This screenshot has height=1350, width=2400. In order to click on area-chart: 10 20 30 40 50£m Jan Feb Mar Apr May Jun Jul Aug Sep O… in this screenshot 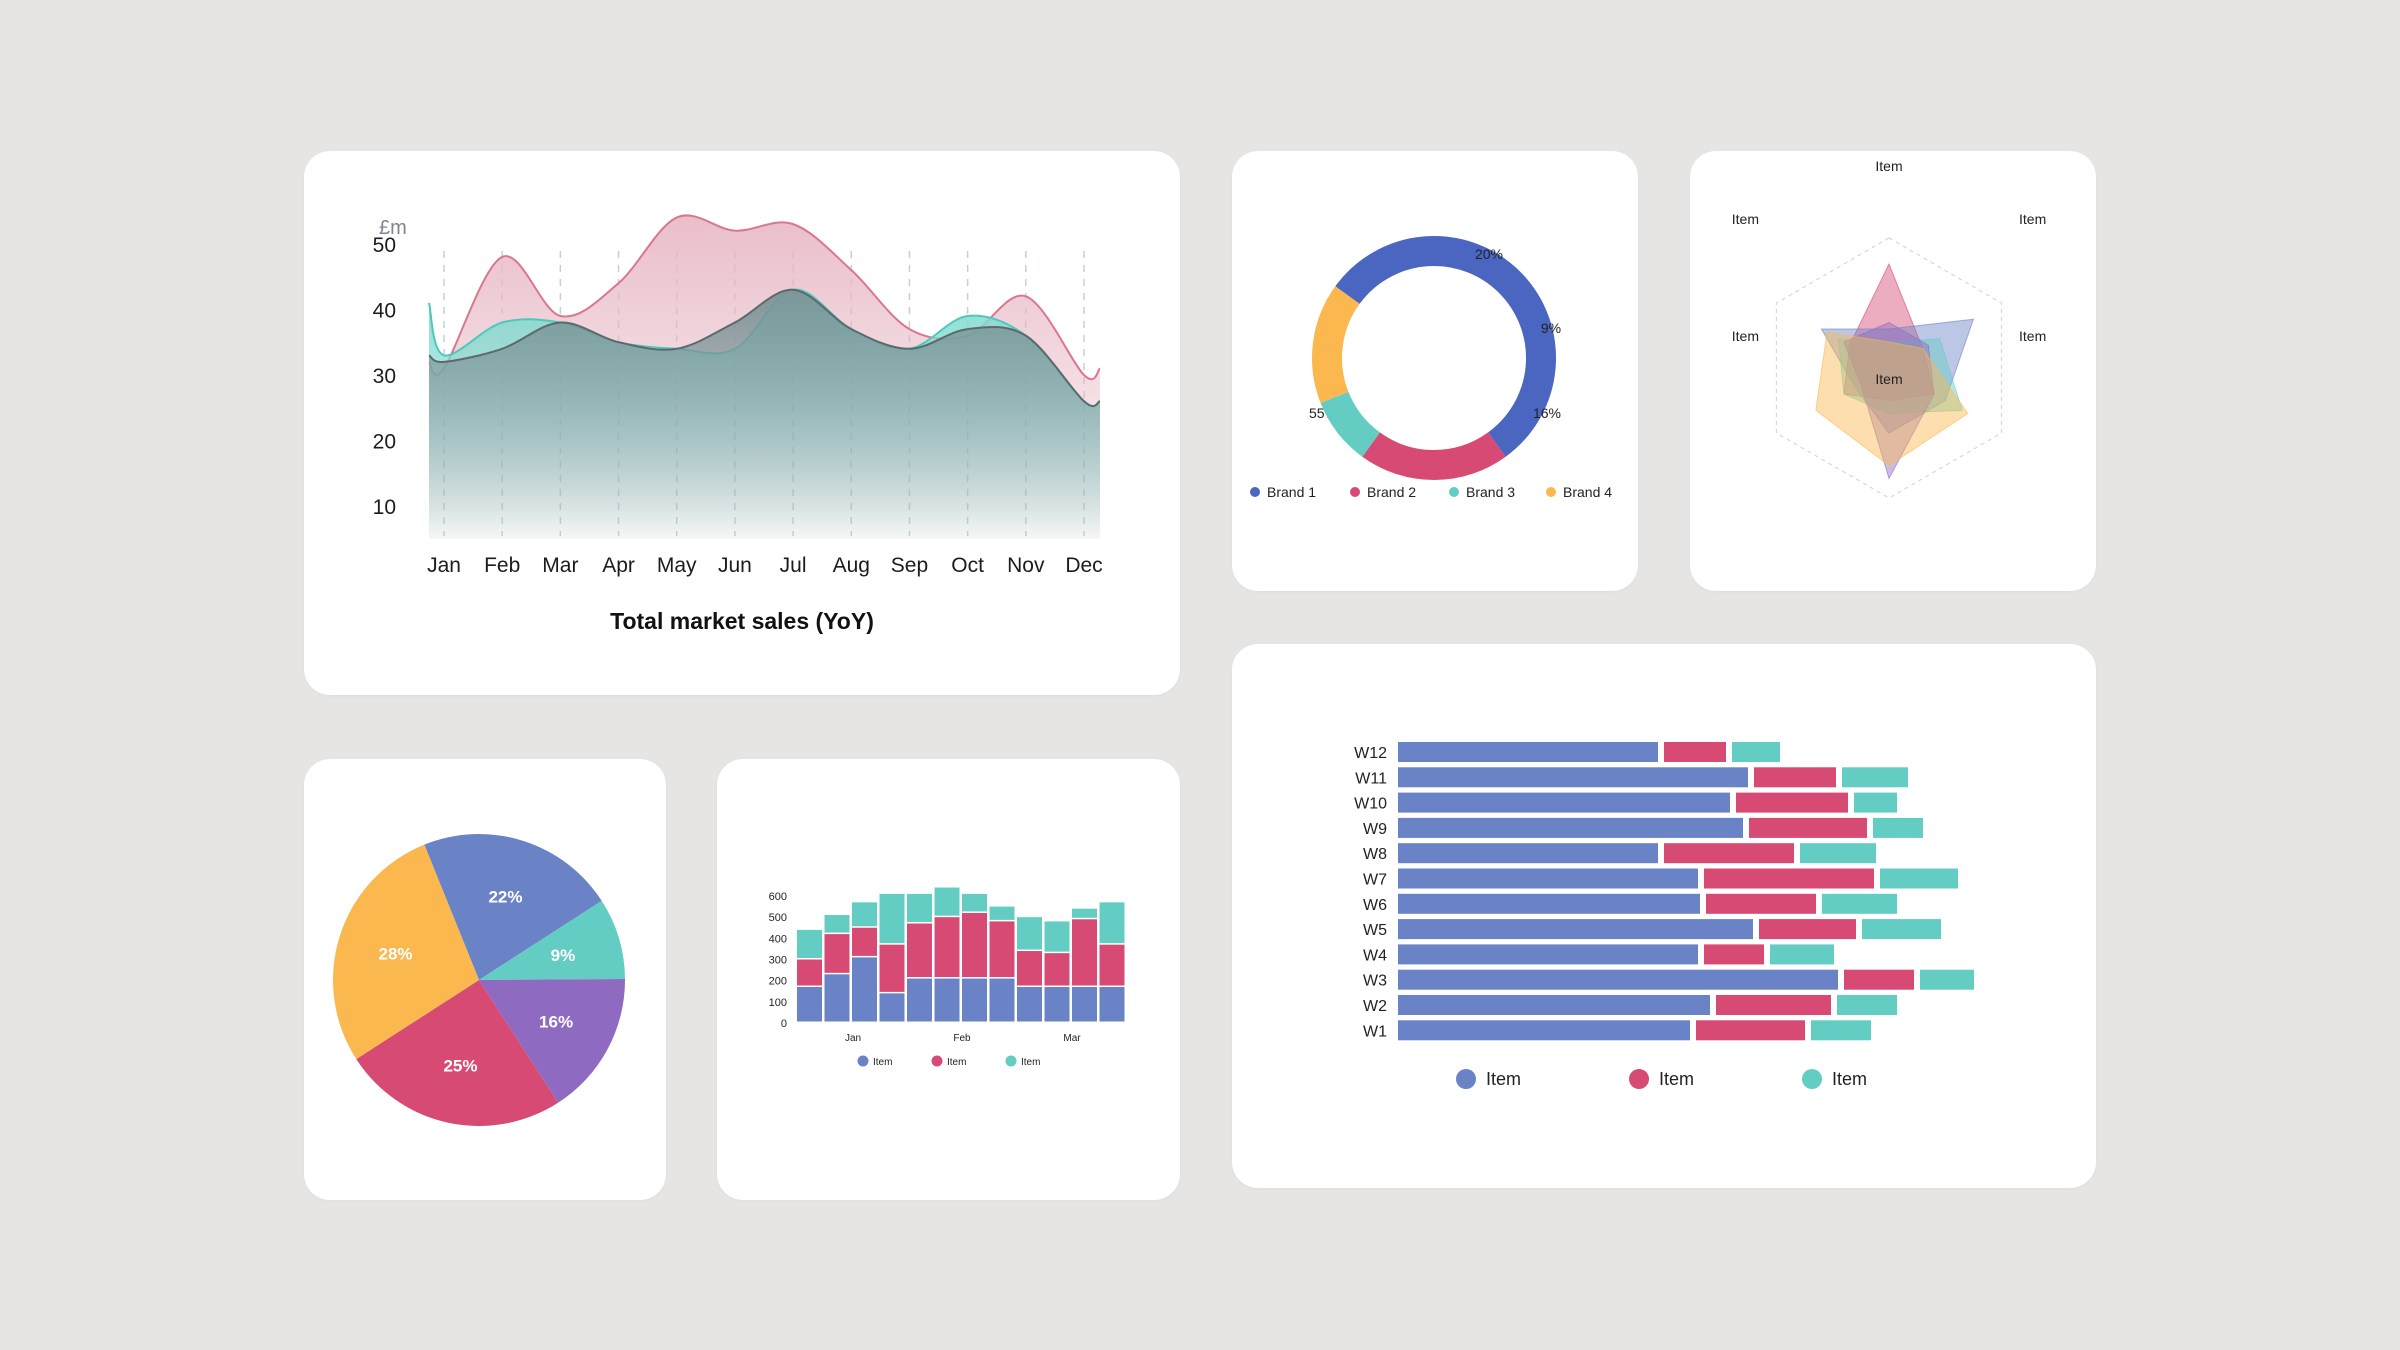, I will do `click(738, 424)`.